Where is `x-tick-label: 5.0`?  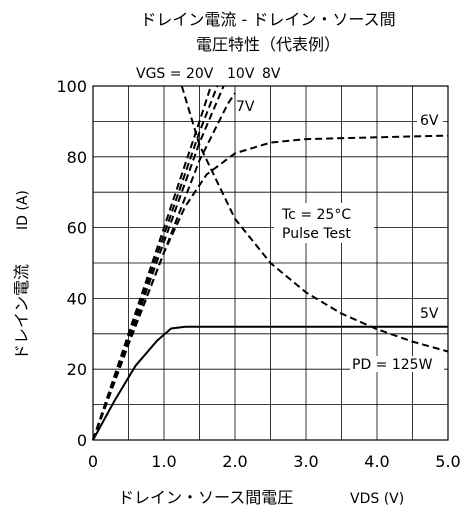
x-tick-label: 5.0 is located at coordinates (447, 461).